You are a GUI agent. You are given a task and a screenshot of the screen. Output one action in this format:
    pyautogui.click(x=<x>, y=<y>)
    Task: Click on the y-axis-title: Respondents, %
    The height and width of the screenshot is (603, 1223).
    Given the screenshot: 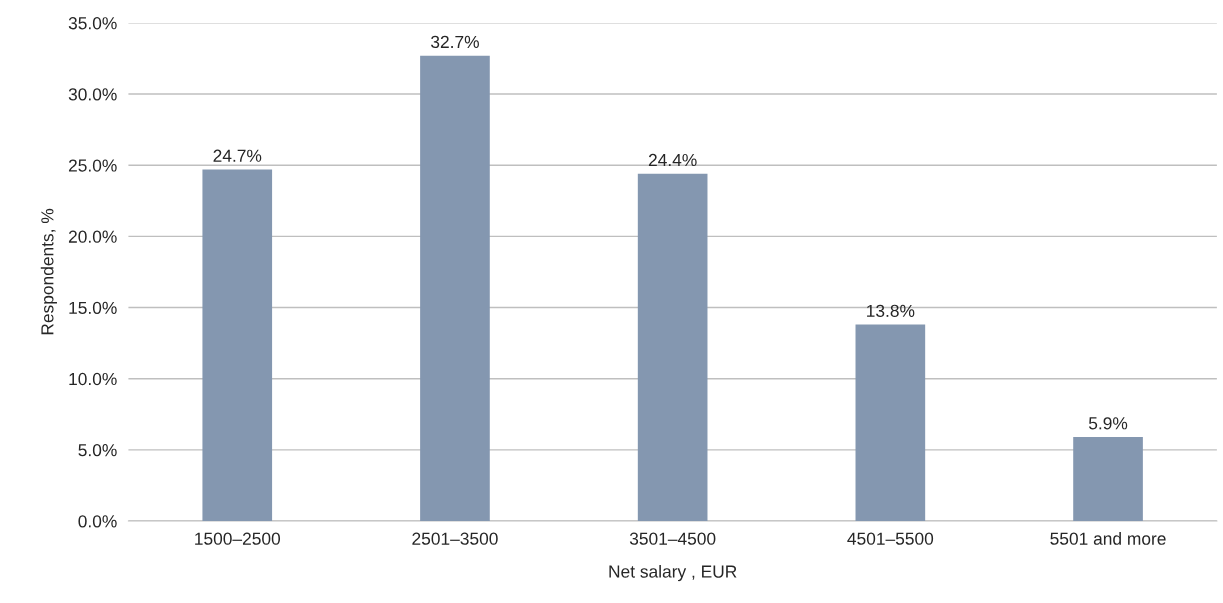 What is the action you would take?
    pyautogui.click(x=48, y=271)
    